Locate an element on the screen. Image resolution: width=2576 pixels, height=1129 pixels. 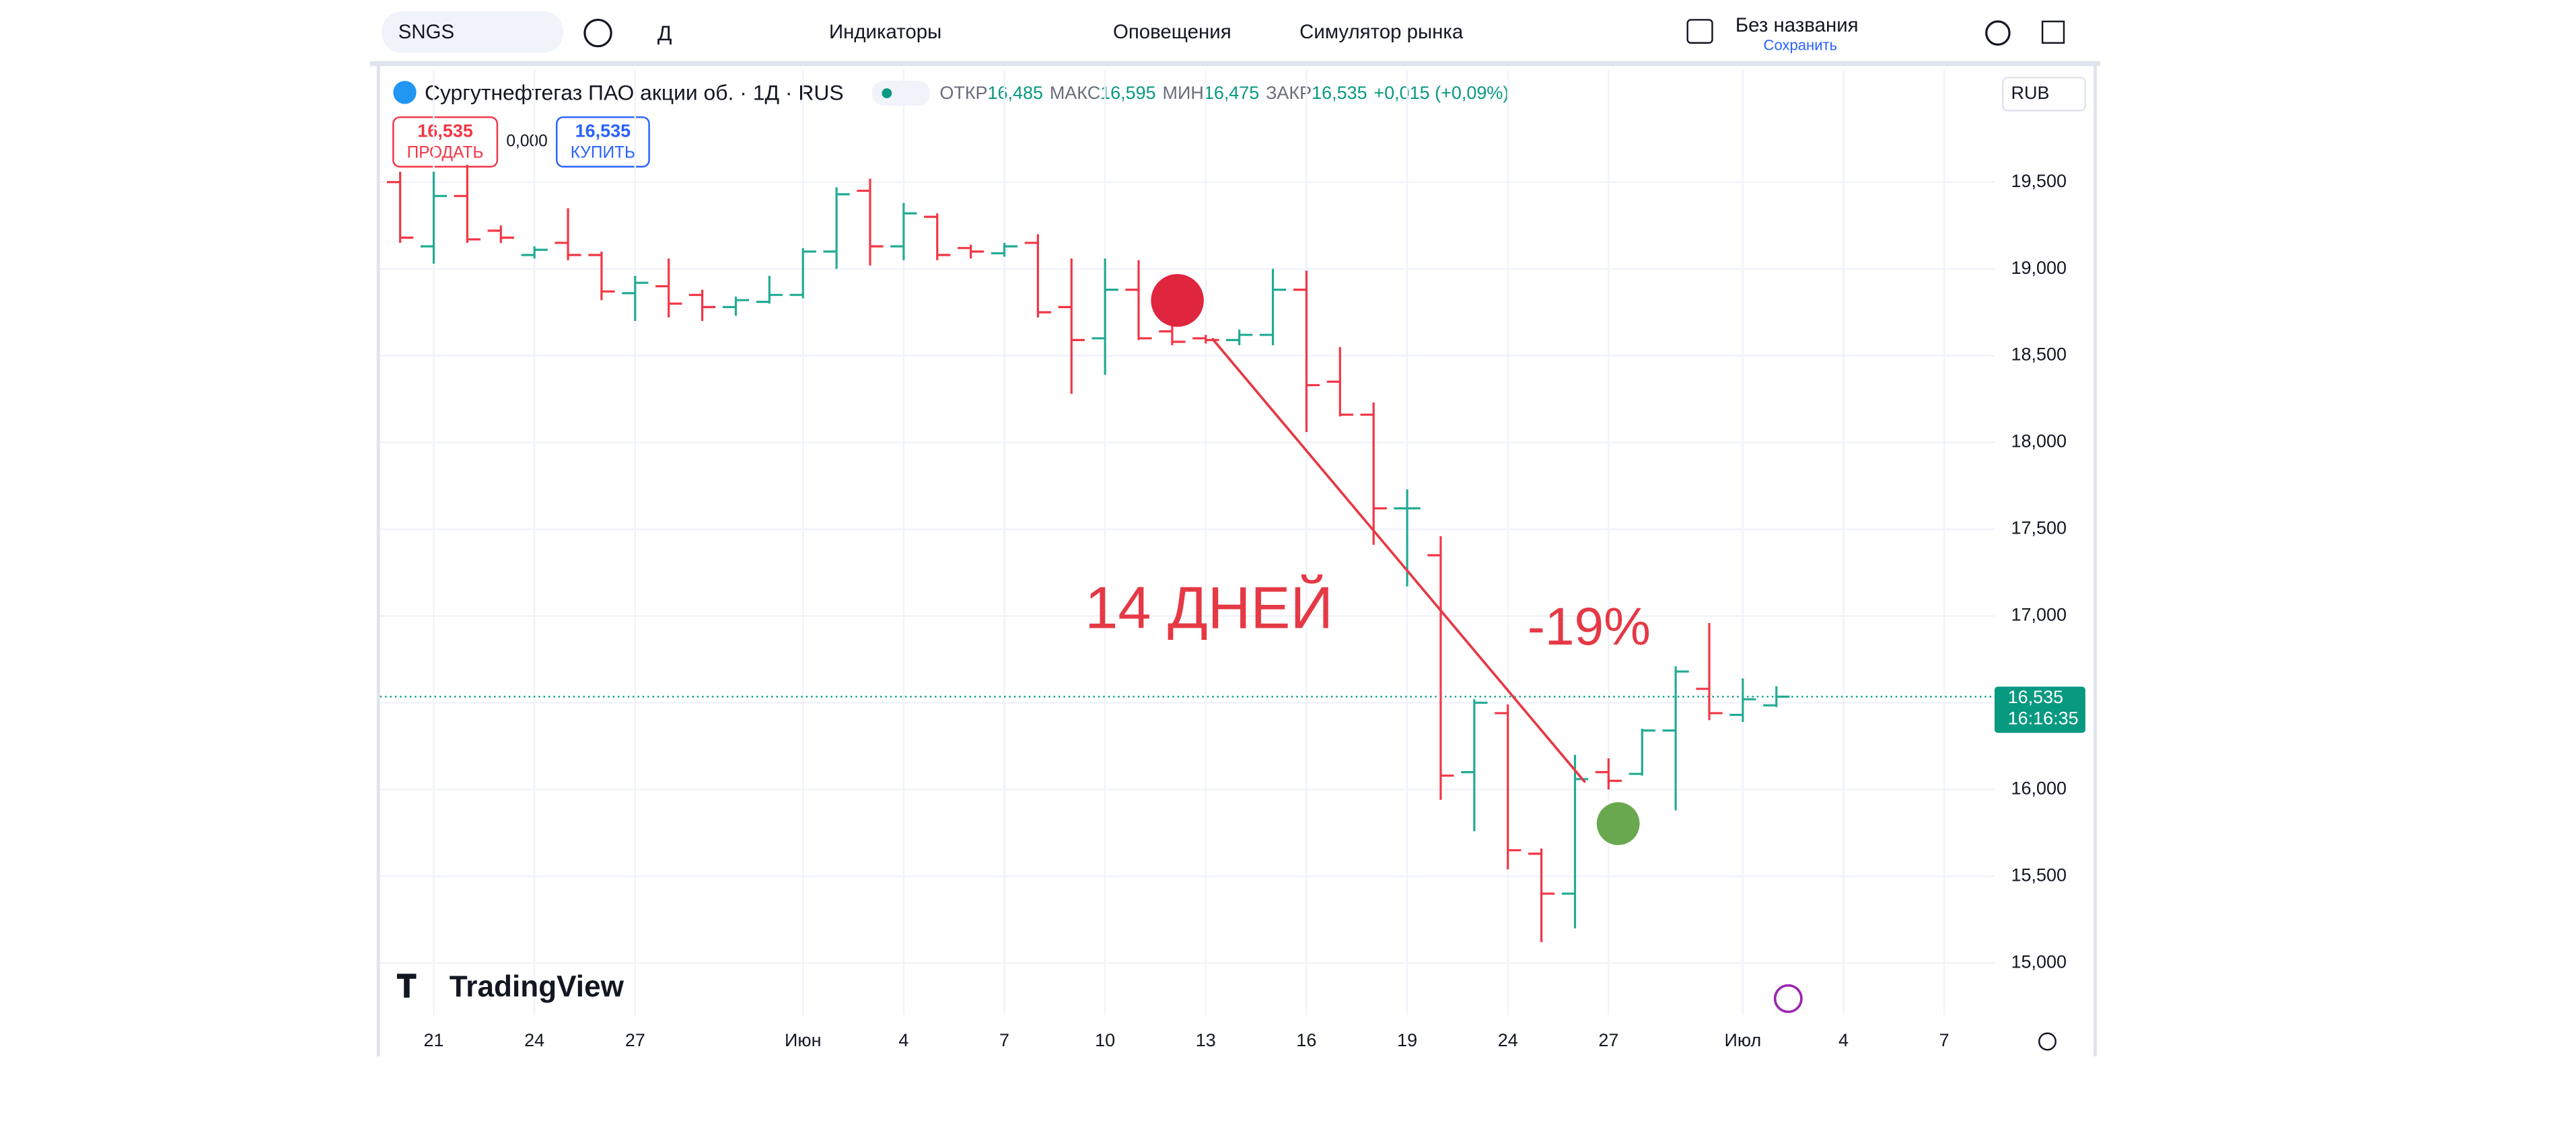
interval: Д is located at coordinates (664, 33).